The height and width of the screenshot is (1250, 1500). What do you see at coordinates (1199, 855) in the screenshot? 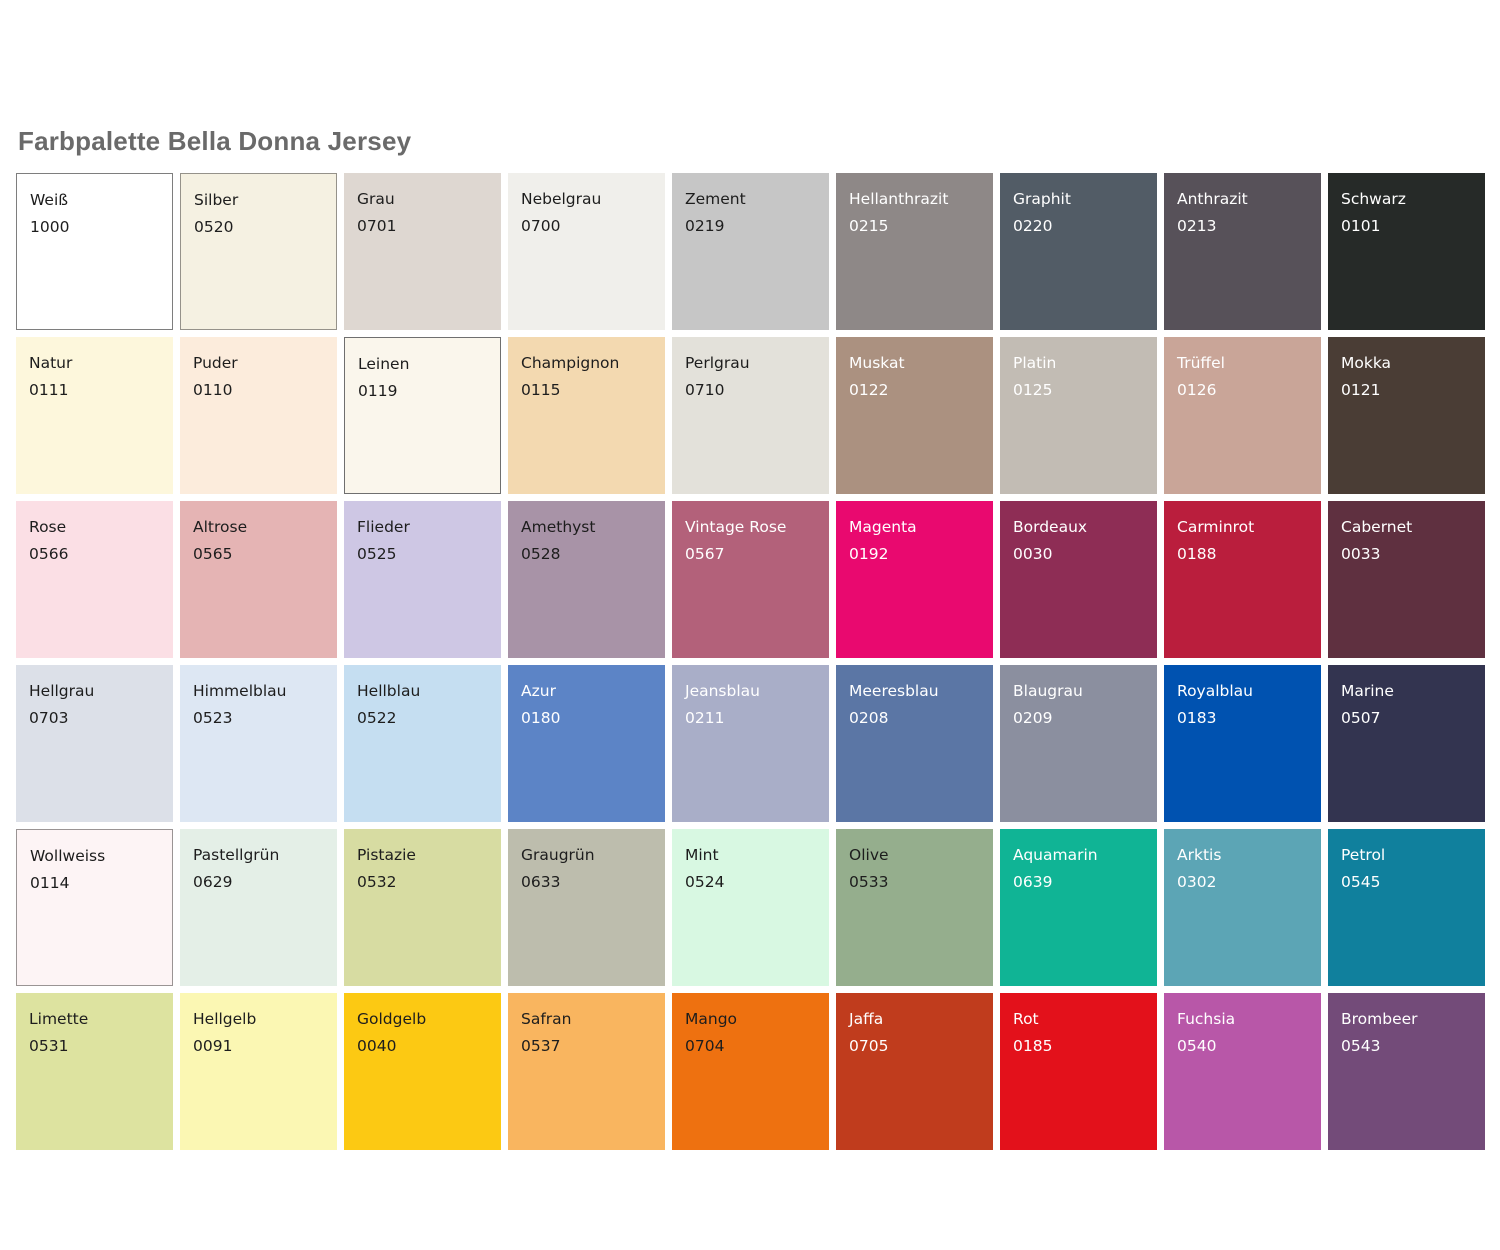
I see `swatch-name: Arktis` at bounding box center [1199, 855].